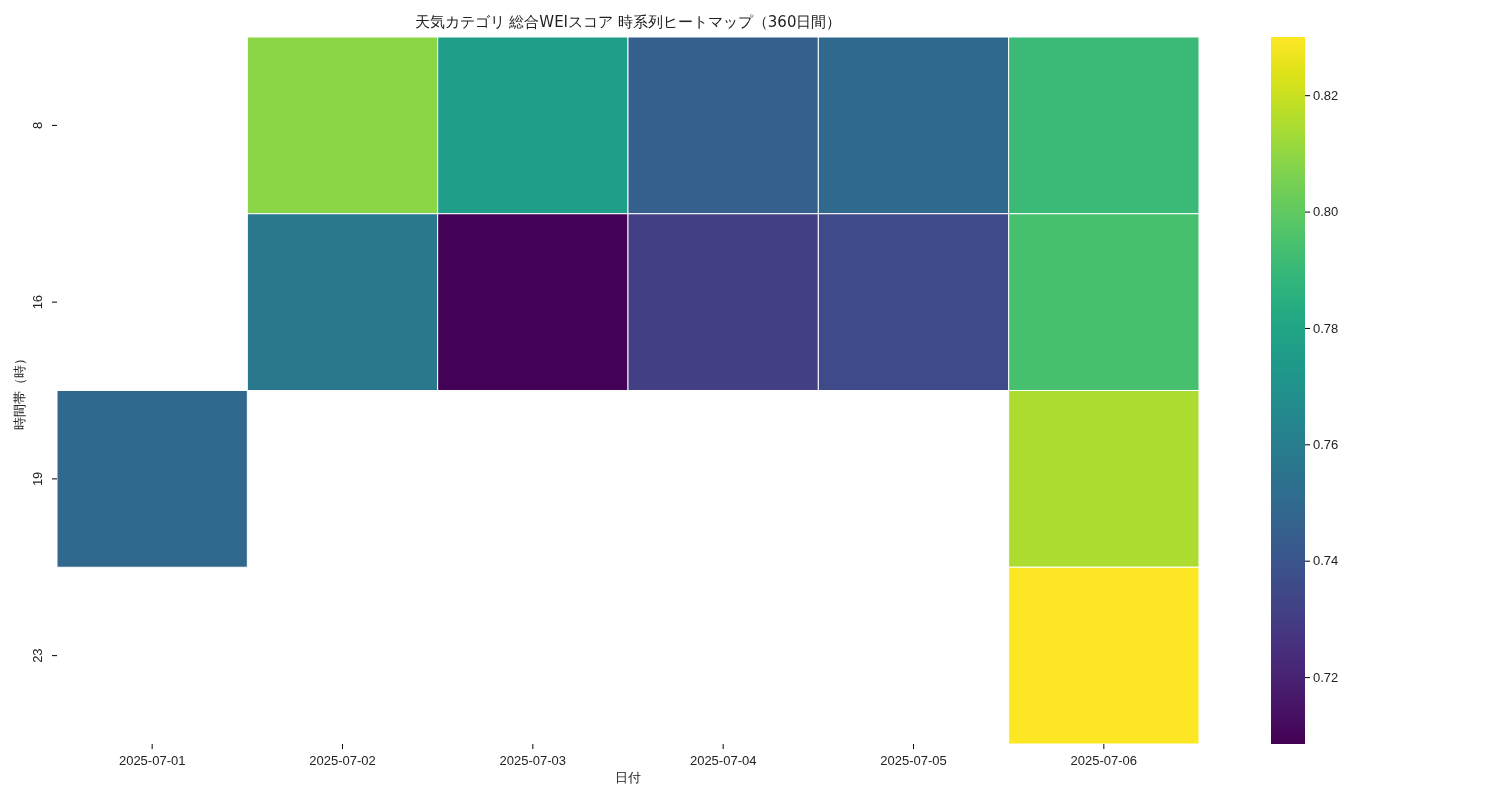 The height and width of the screenshot is (800, 1500). I want to click on color-bar-label: 0.76, so click(1326, 444).